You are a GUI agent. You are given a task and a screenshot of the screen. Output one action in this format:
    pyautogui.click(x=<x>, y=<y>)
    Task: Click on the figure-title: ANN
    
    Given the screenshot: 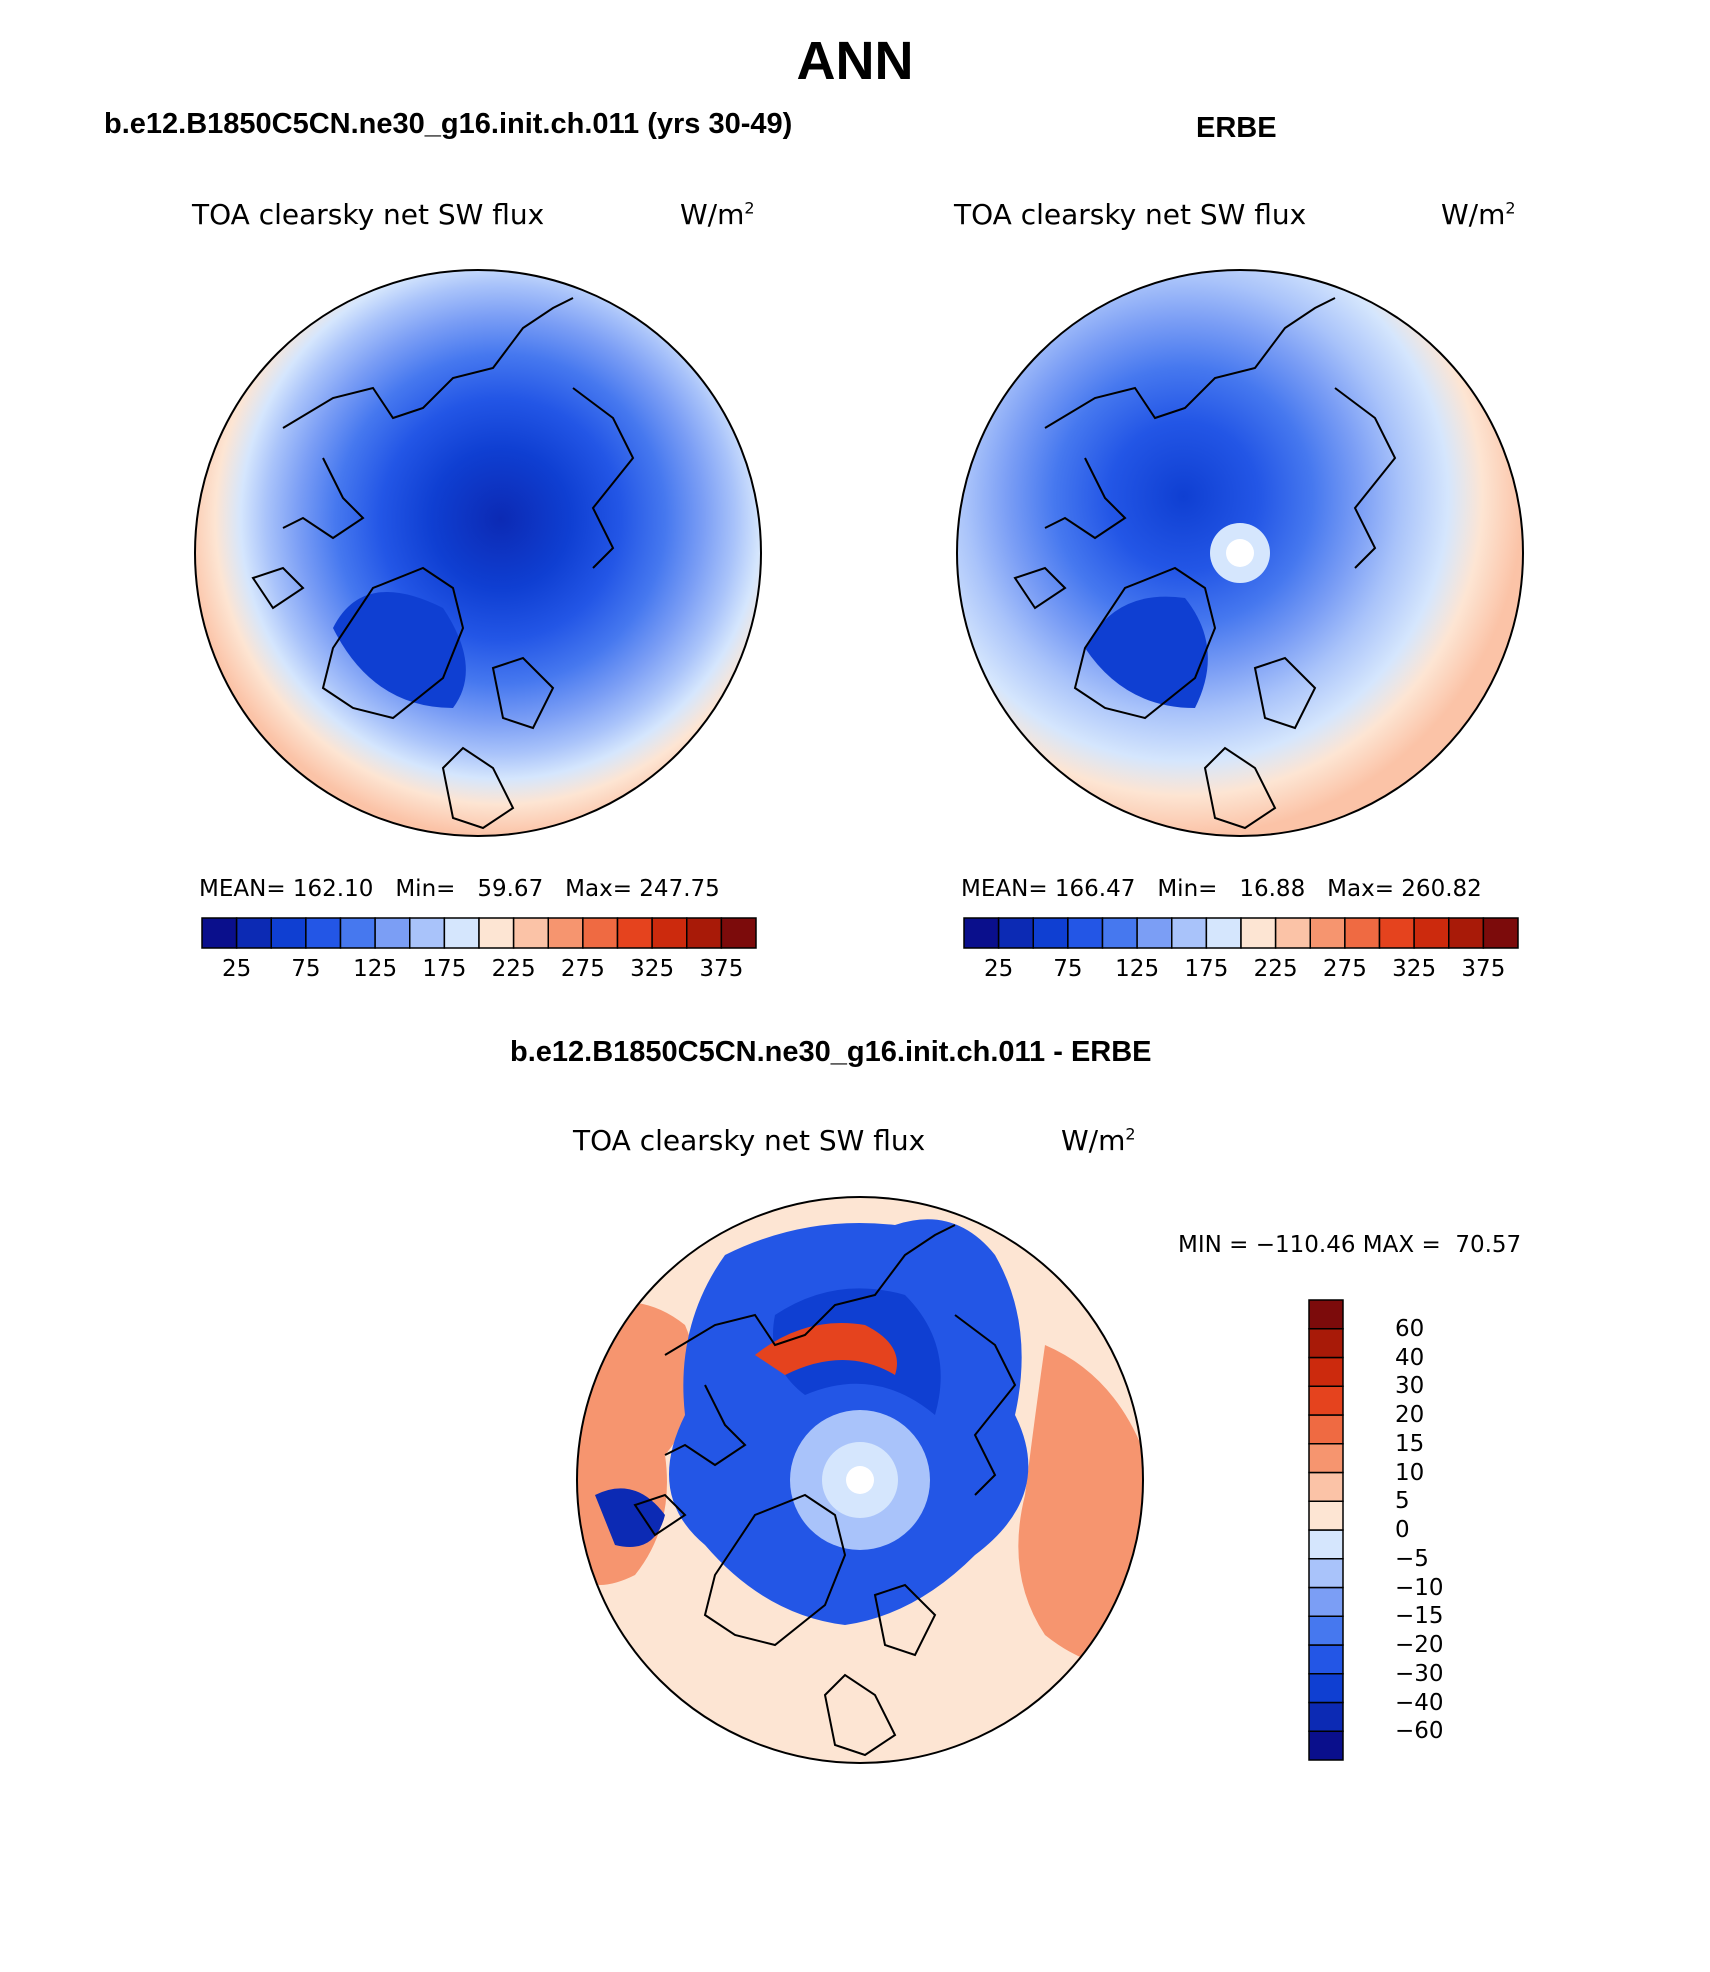 What is the action you would take?
    pyautogui.click(x=855, y=61)
    